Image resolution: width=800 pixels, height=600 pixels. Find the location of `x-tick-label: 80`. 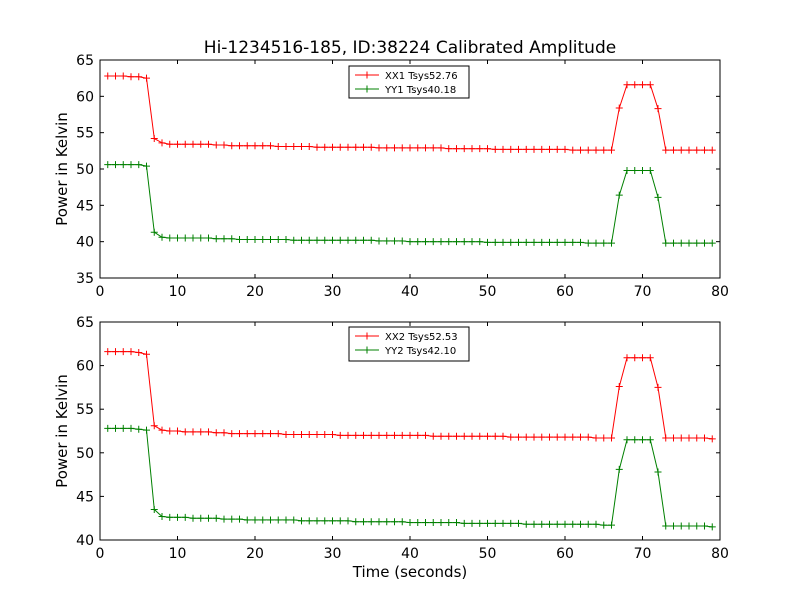

x-tick-label: 80 is located at coordinates (720, 292).